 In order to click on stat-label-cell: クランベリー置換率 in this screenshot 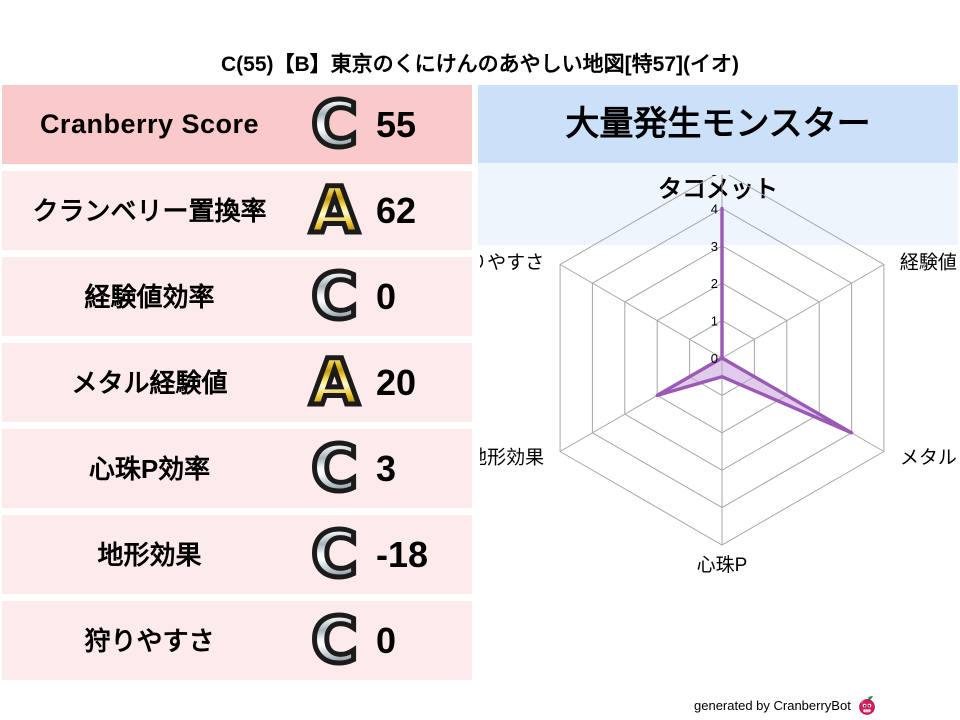, I will do `click(149, 210)`.